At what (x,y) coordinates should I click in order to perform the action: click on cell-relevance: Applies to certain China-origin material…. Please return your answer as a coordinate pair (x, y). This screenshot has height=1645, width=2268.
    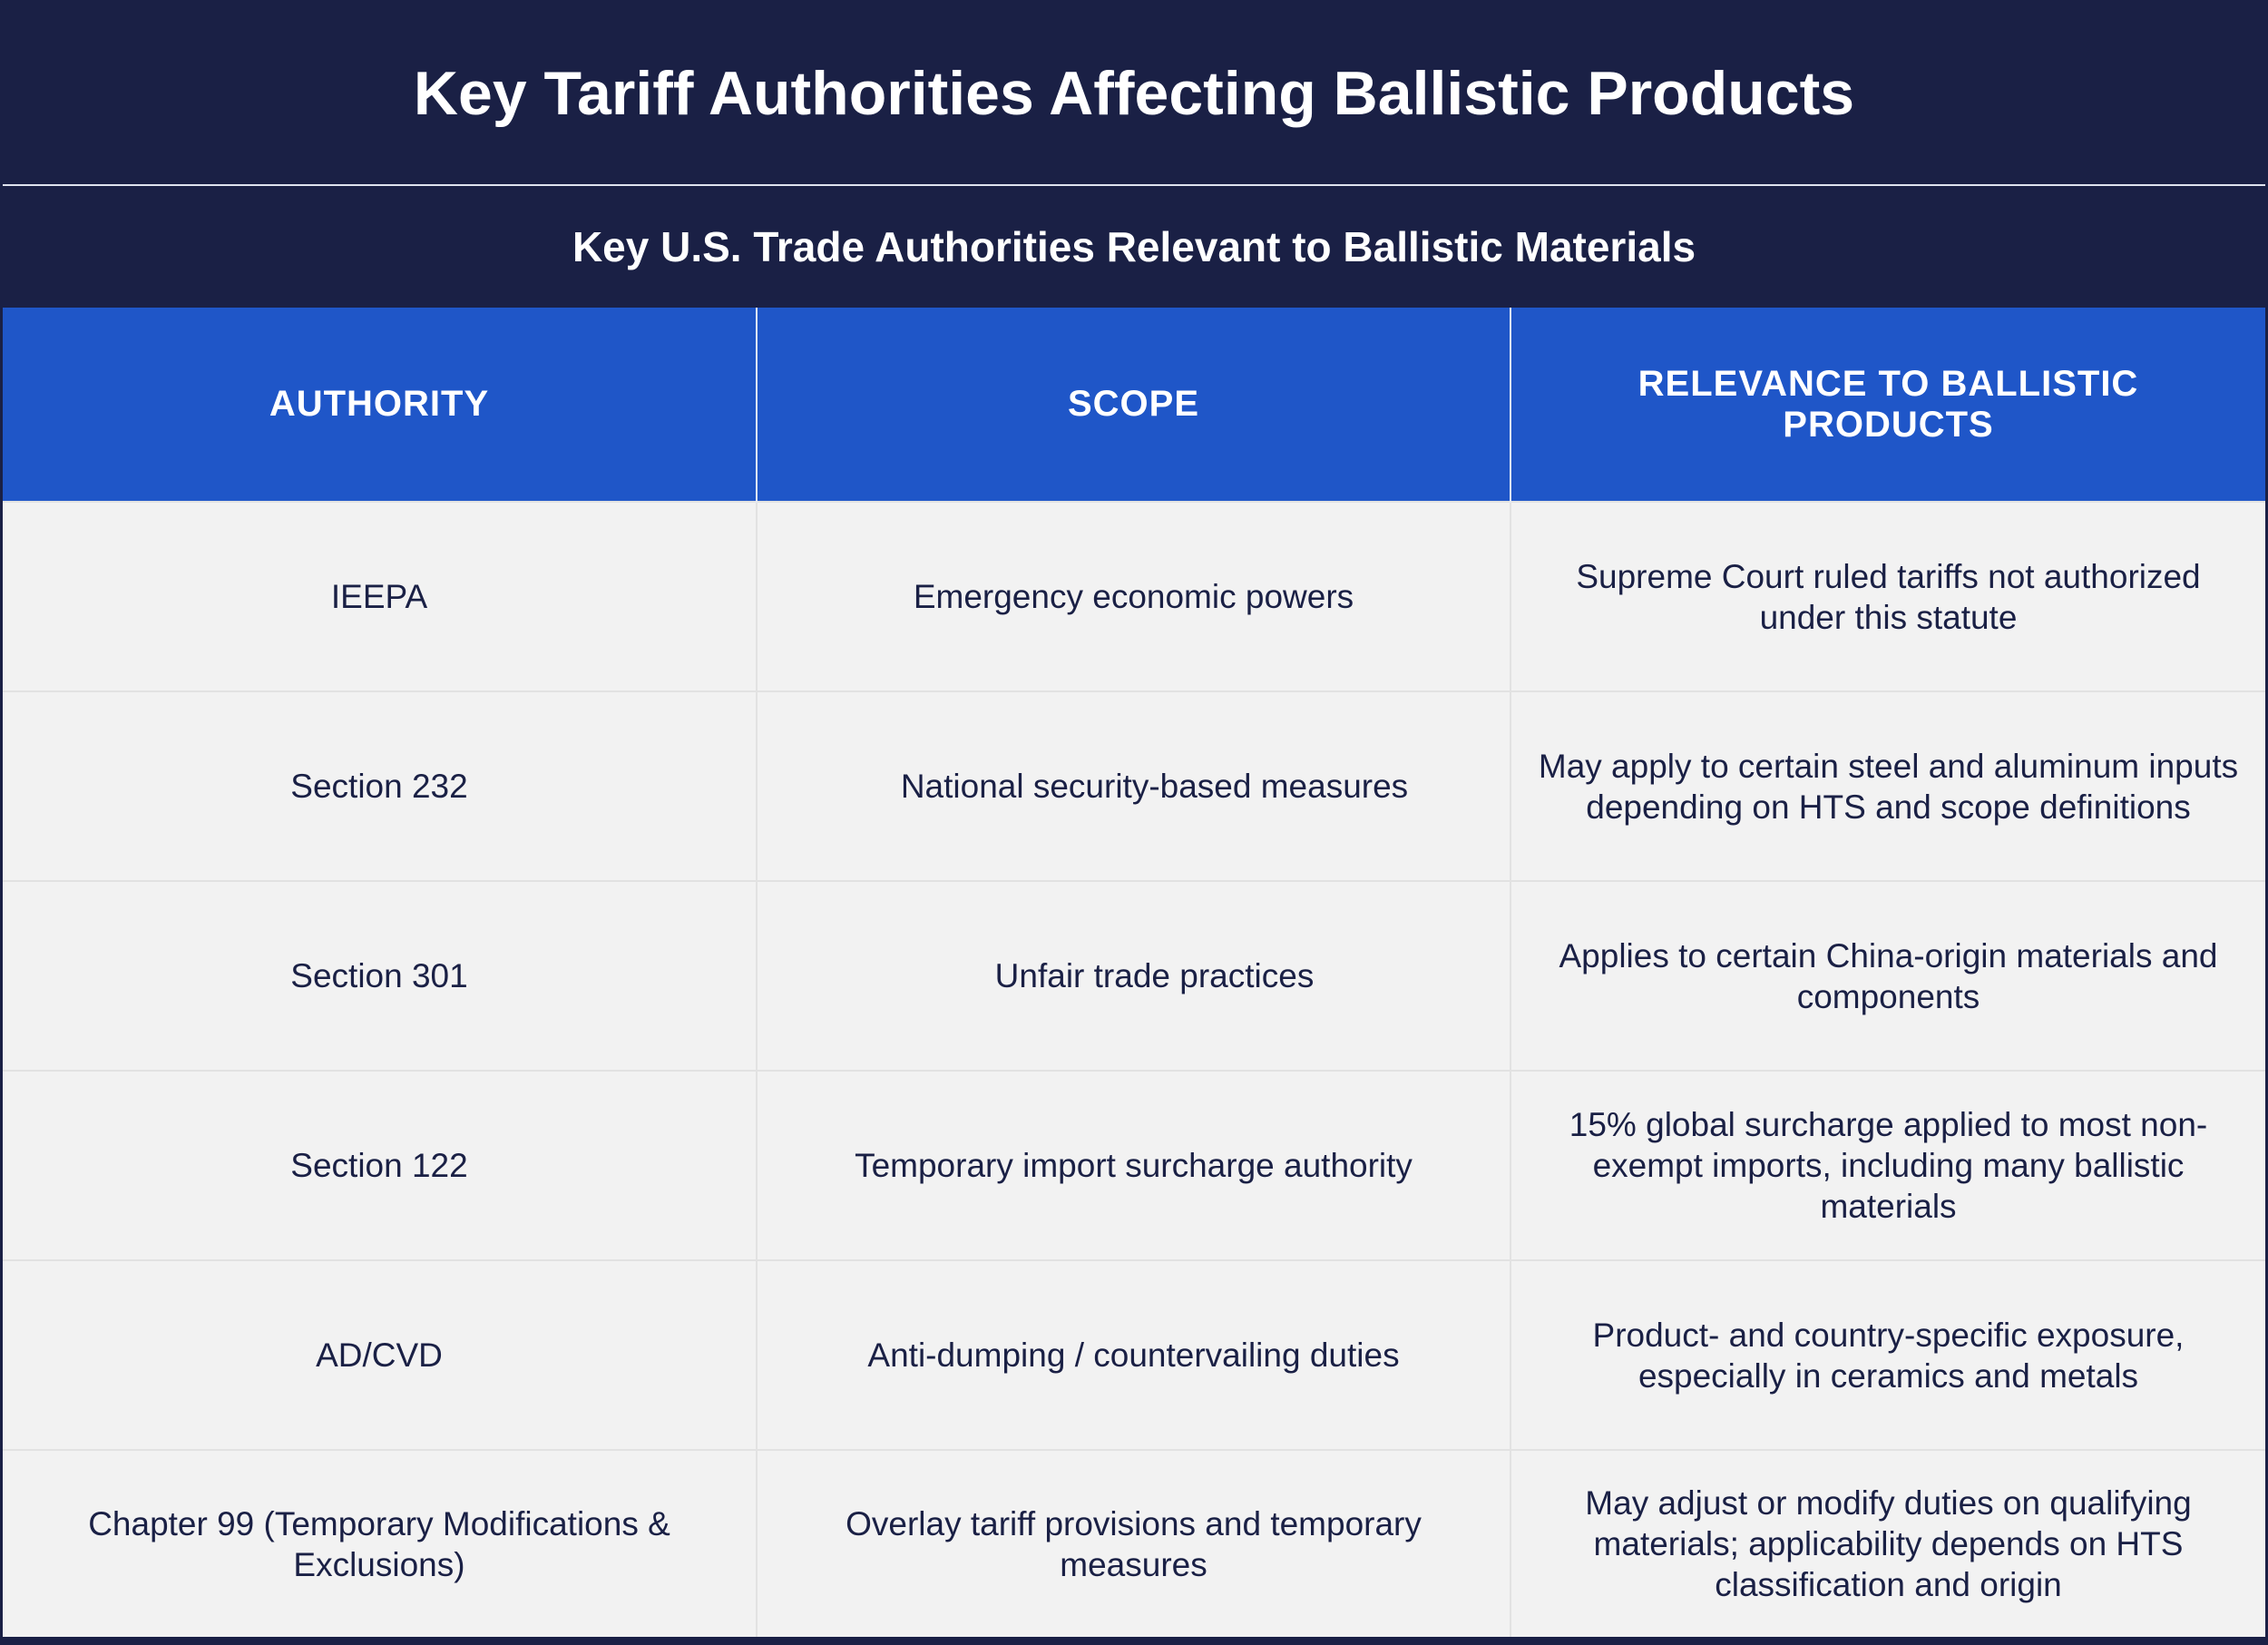
    Looking at the image, I should click on (1888, 975).